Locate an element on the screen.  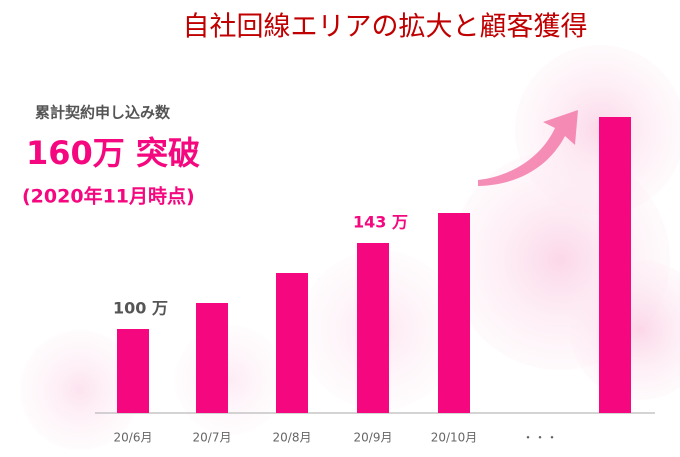
x-tick-label: ・・・ is located at coordinates (540, 438).